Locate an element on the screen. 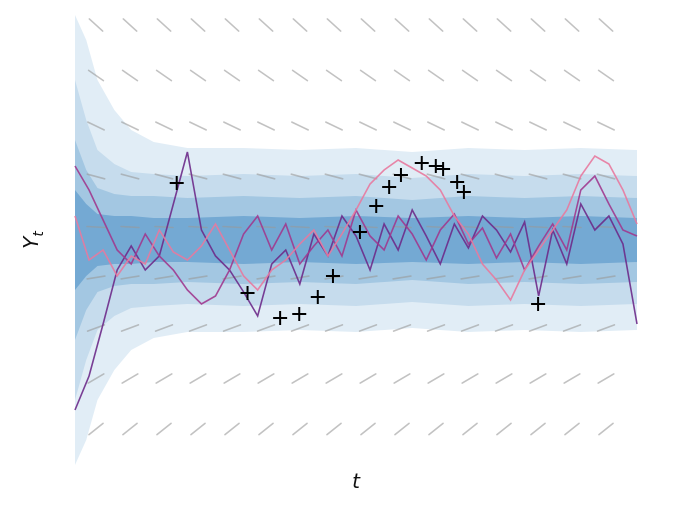 The image size is (680, 510). y-axis-label: Yt is located at coordinates (33, 240).